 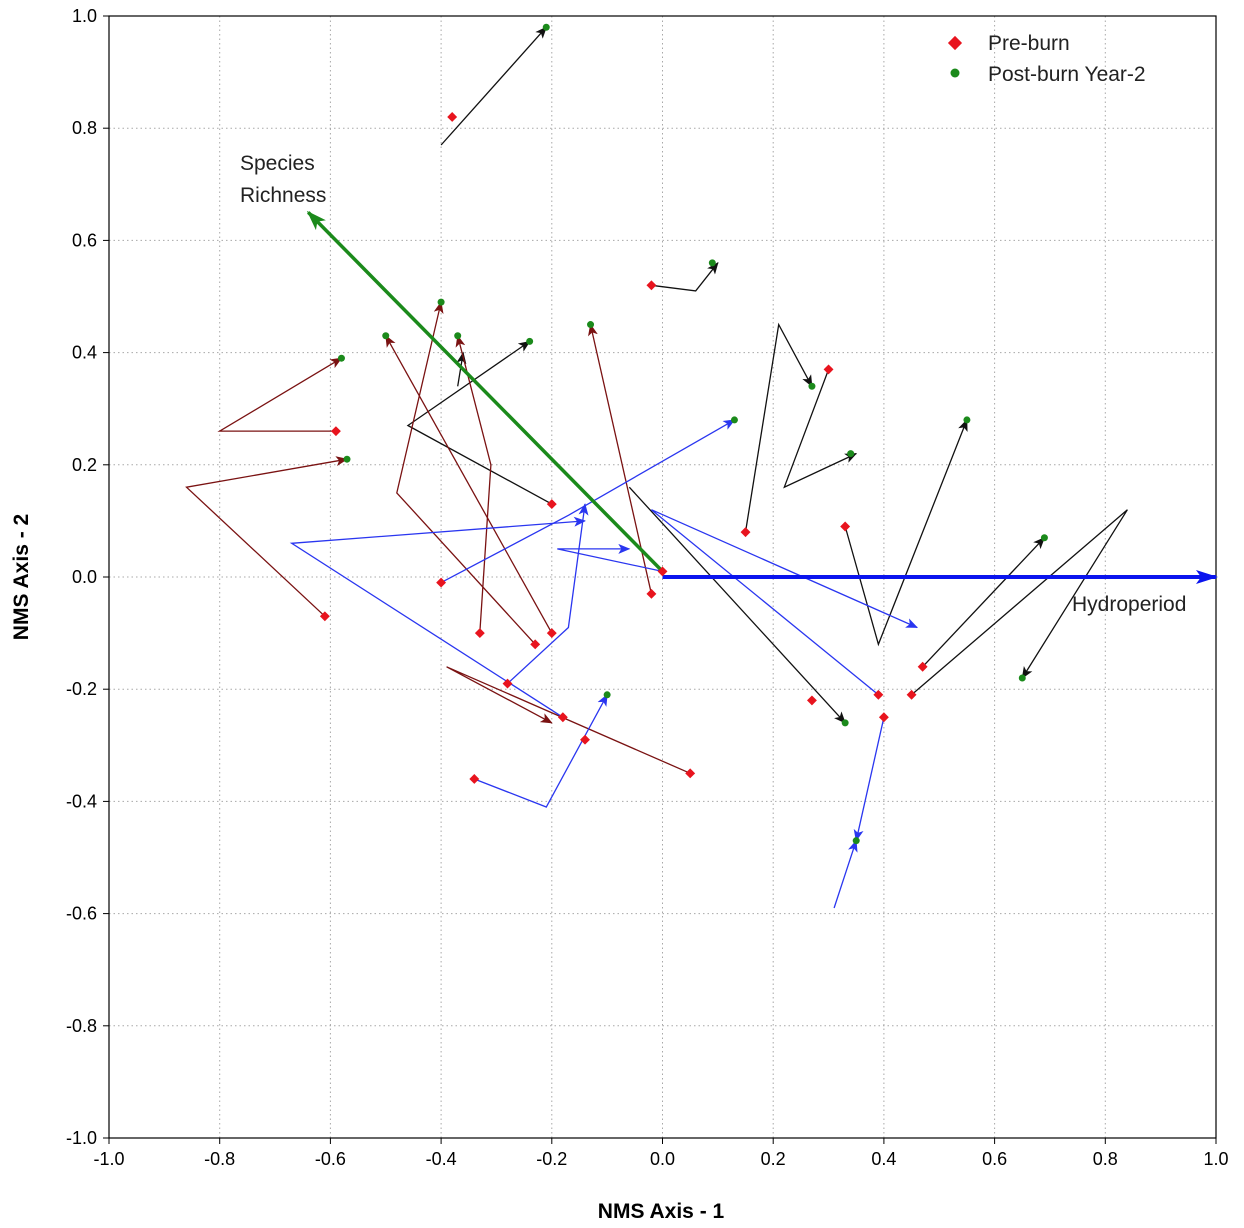 I want to click on vector-label-species-richness-line2: Richness, so click(x=283, y=195).